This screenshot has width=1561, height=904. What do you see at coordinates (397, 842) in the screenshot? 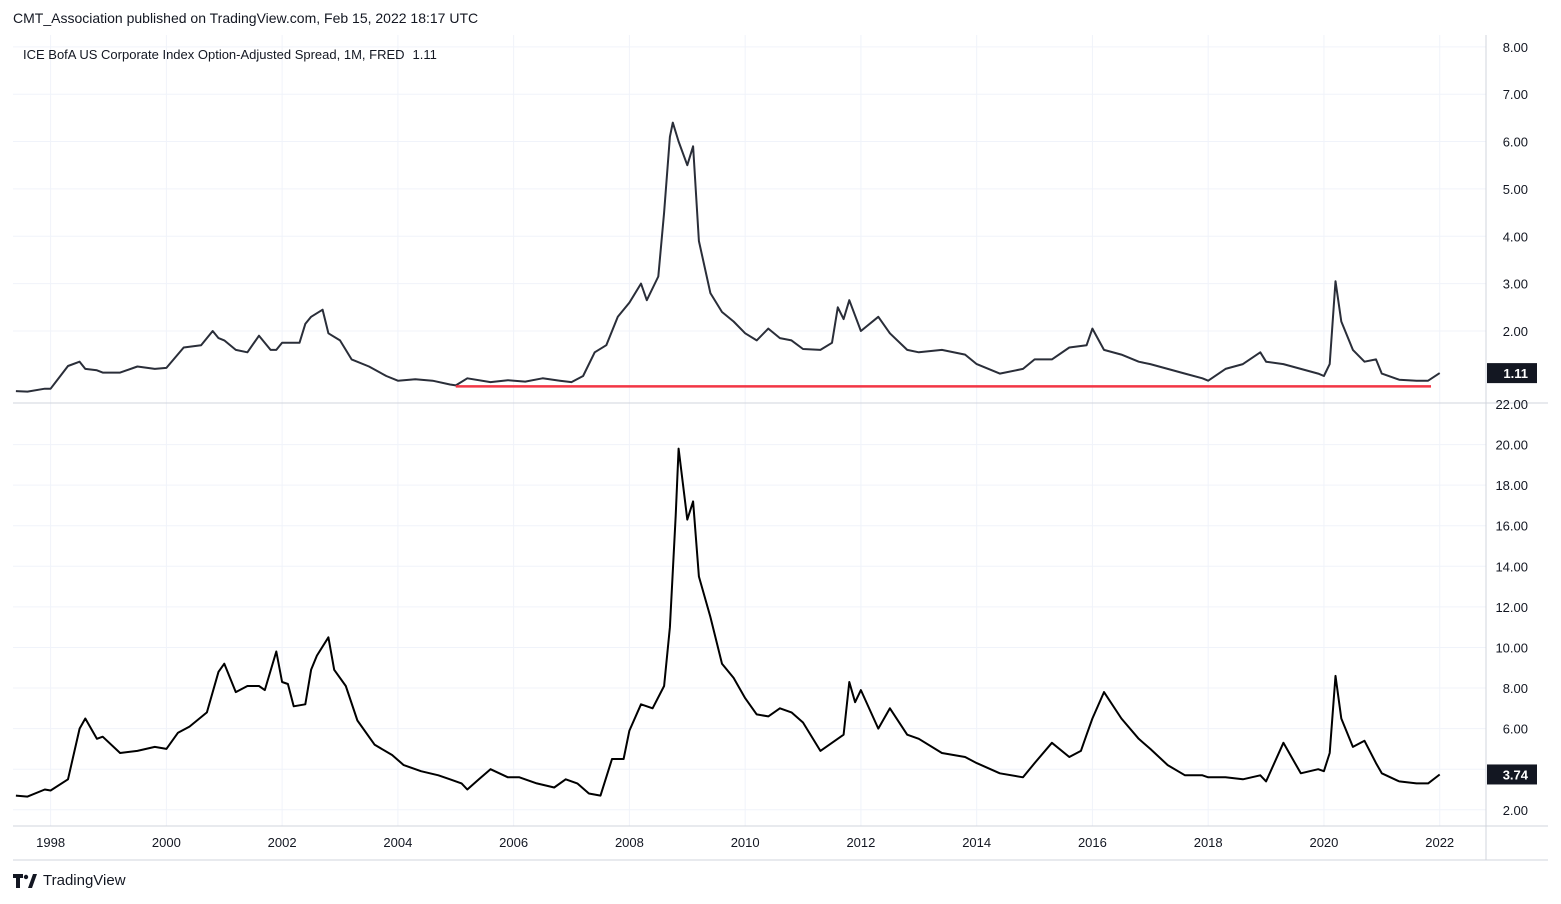
I see `time-tick-label: 2004` at bounding box center [397, 842].